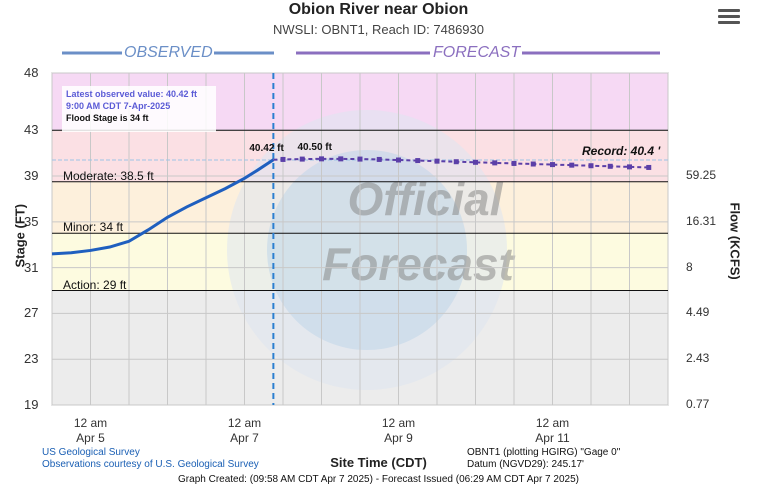 The height and width of the screenshot is (489, 757). What do you see at coordinates (108, 175) in the screenshot?
I see `threshold-label-moderate: Moderate: 38.5 ft` at bounding box center [108, 175].